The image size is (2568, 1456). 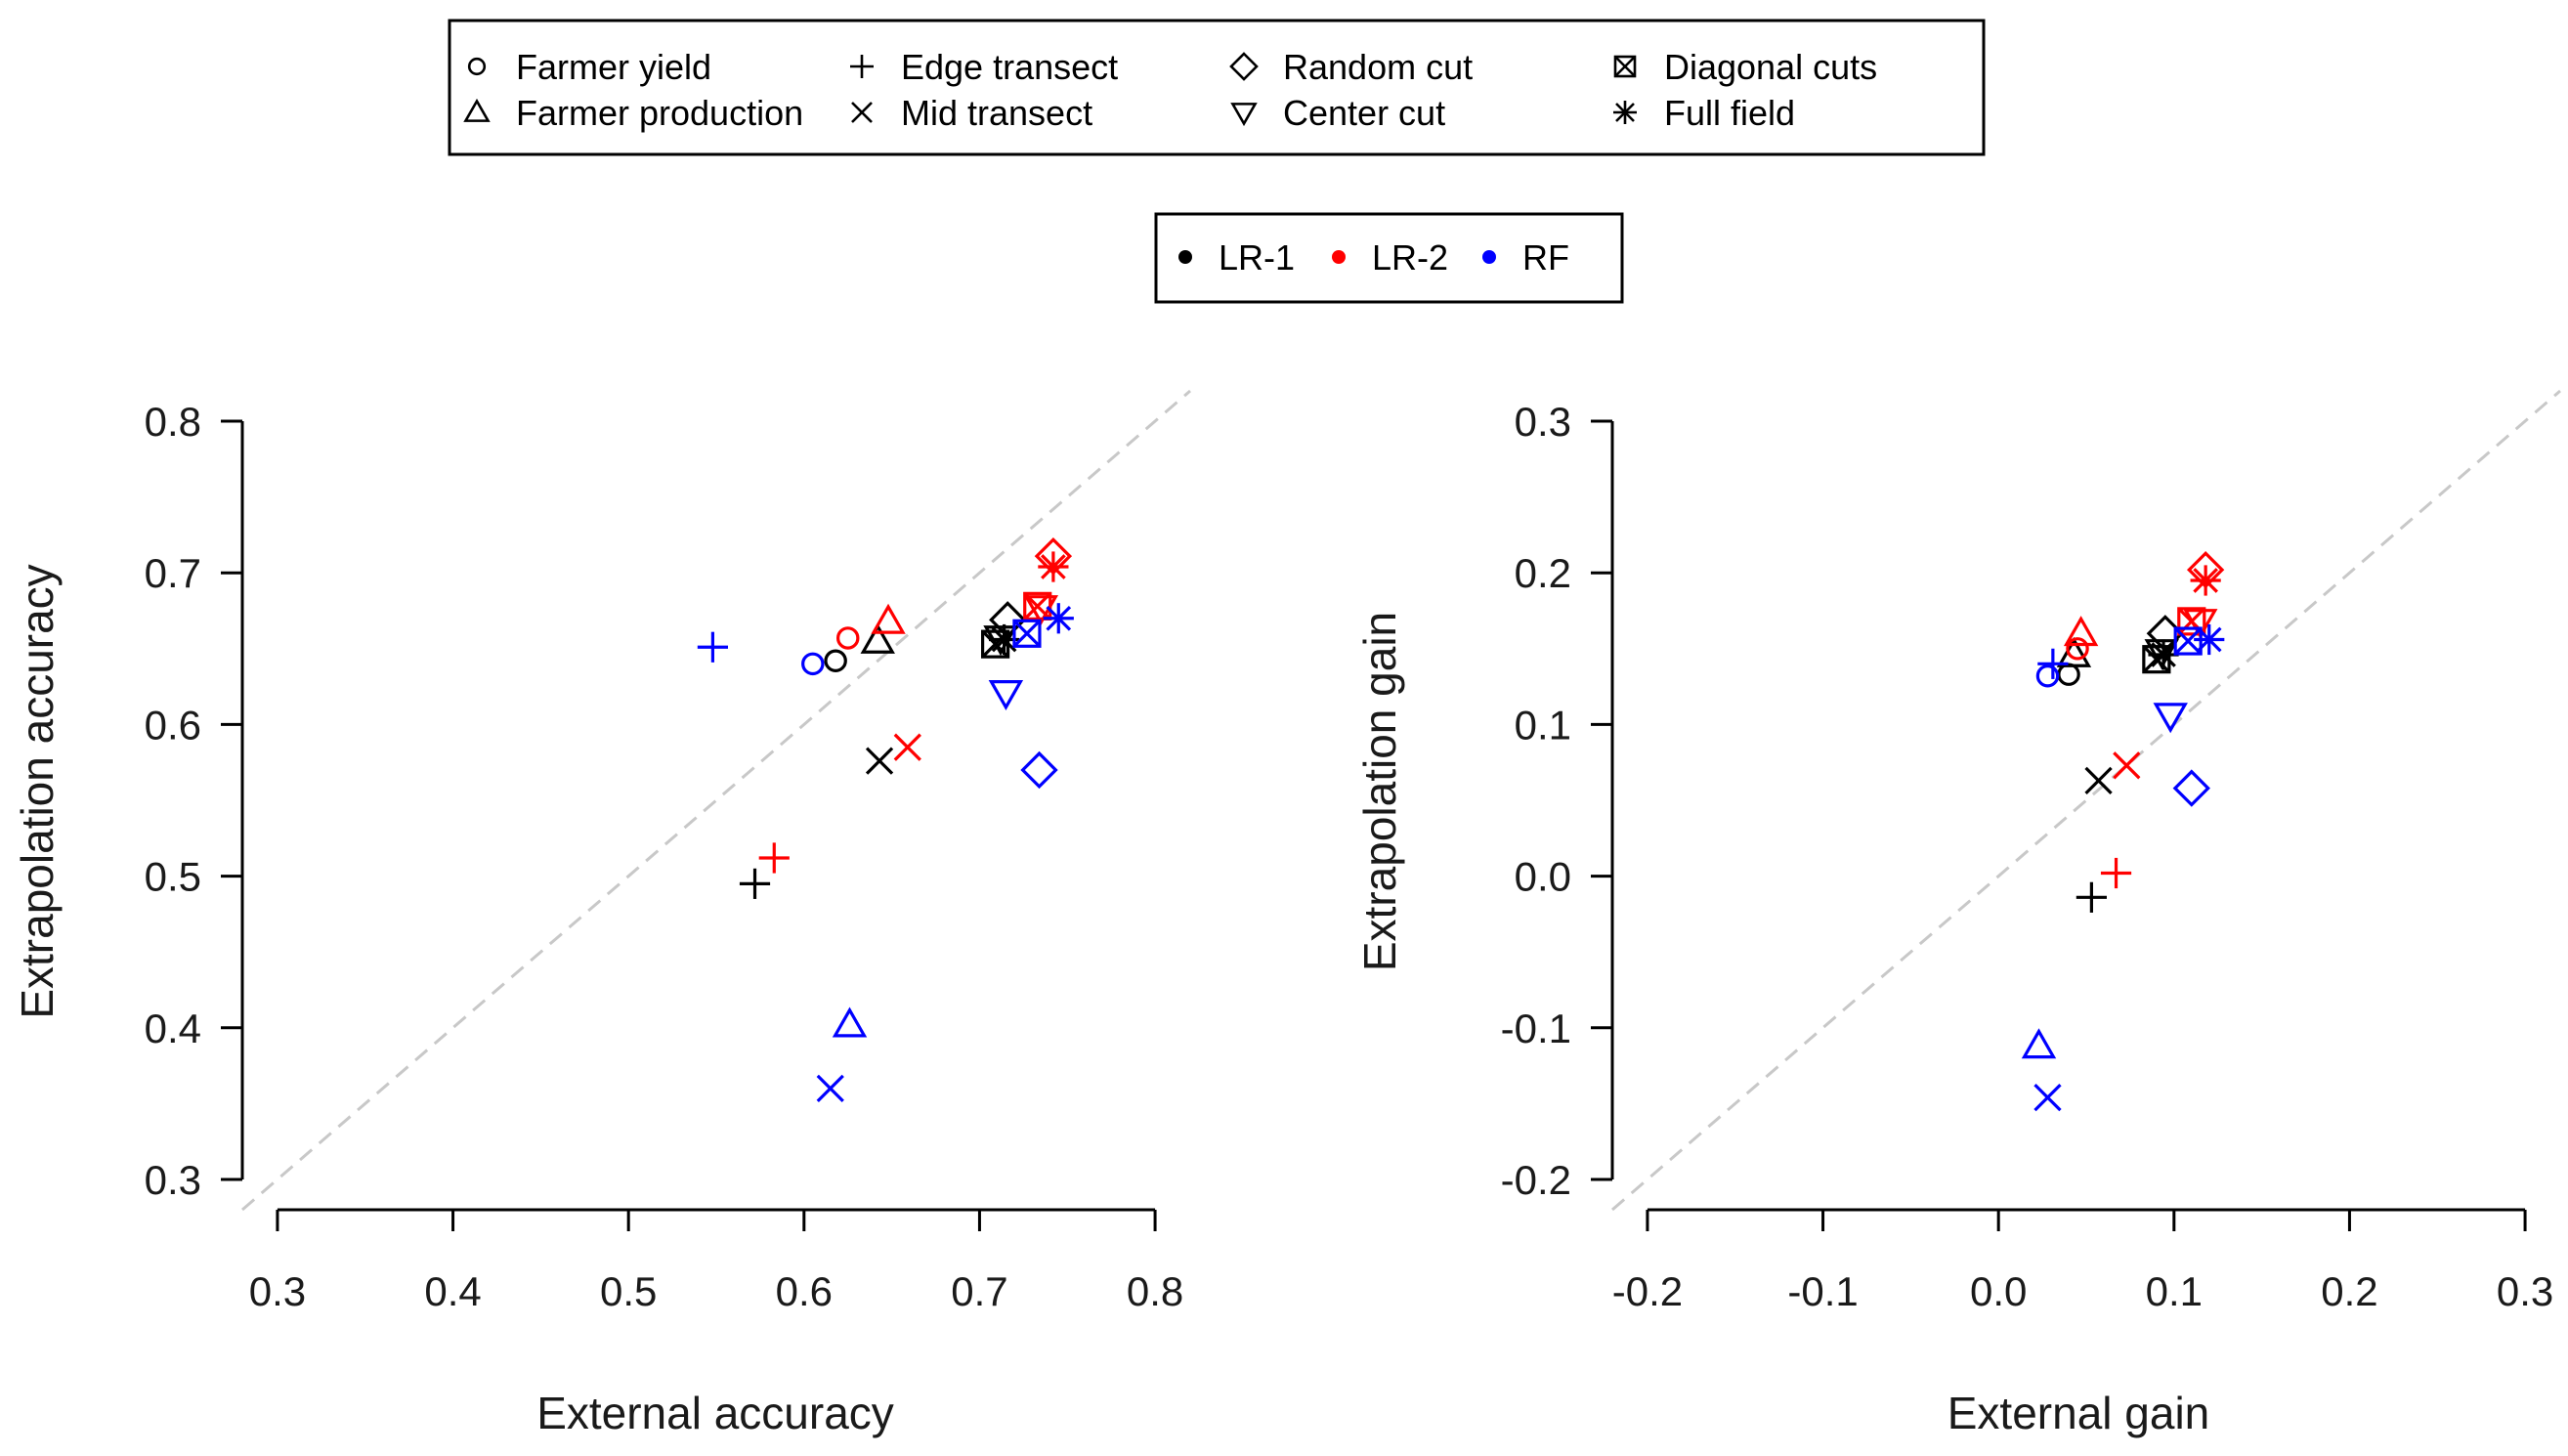 I want to click on gain-y-tick-label: 0.2, so click(x=1543, y=573).